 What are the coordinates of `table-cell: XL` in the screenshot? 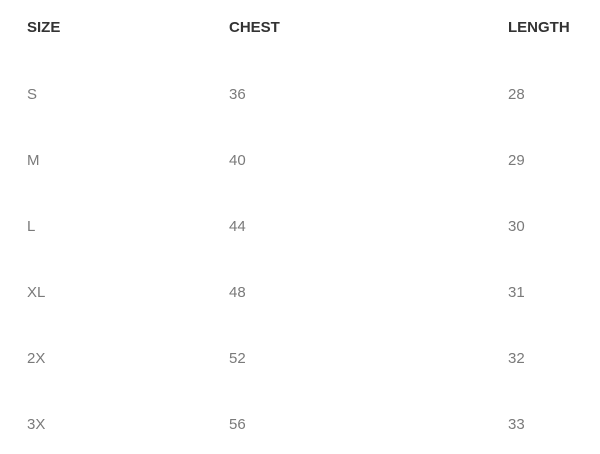 It's located at (36, 292).